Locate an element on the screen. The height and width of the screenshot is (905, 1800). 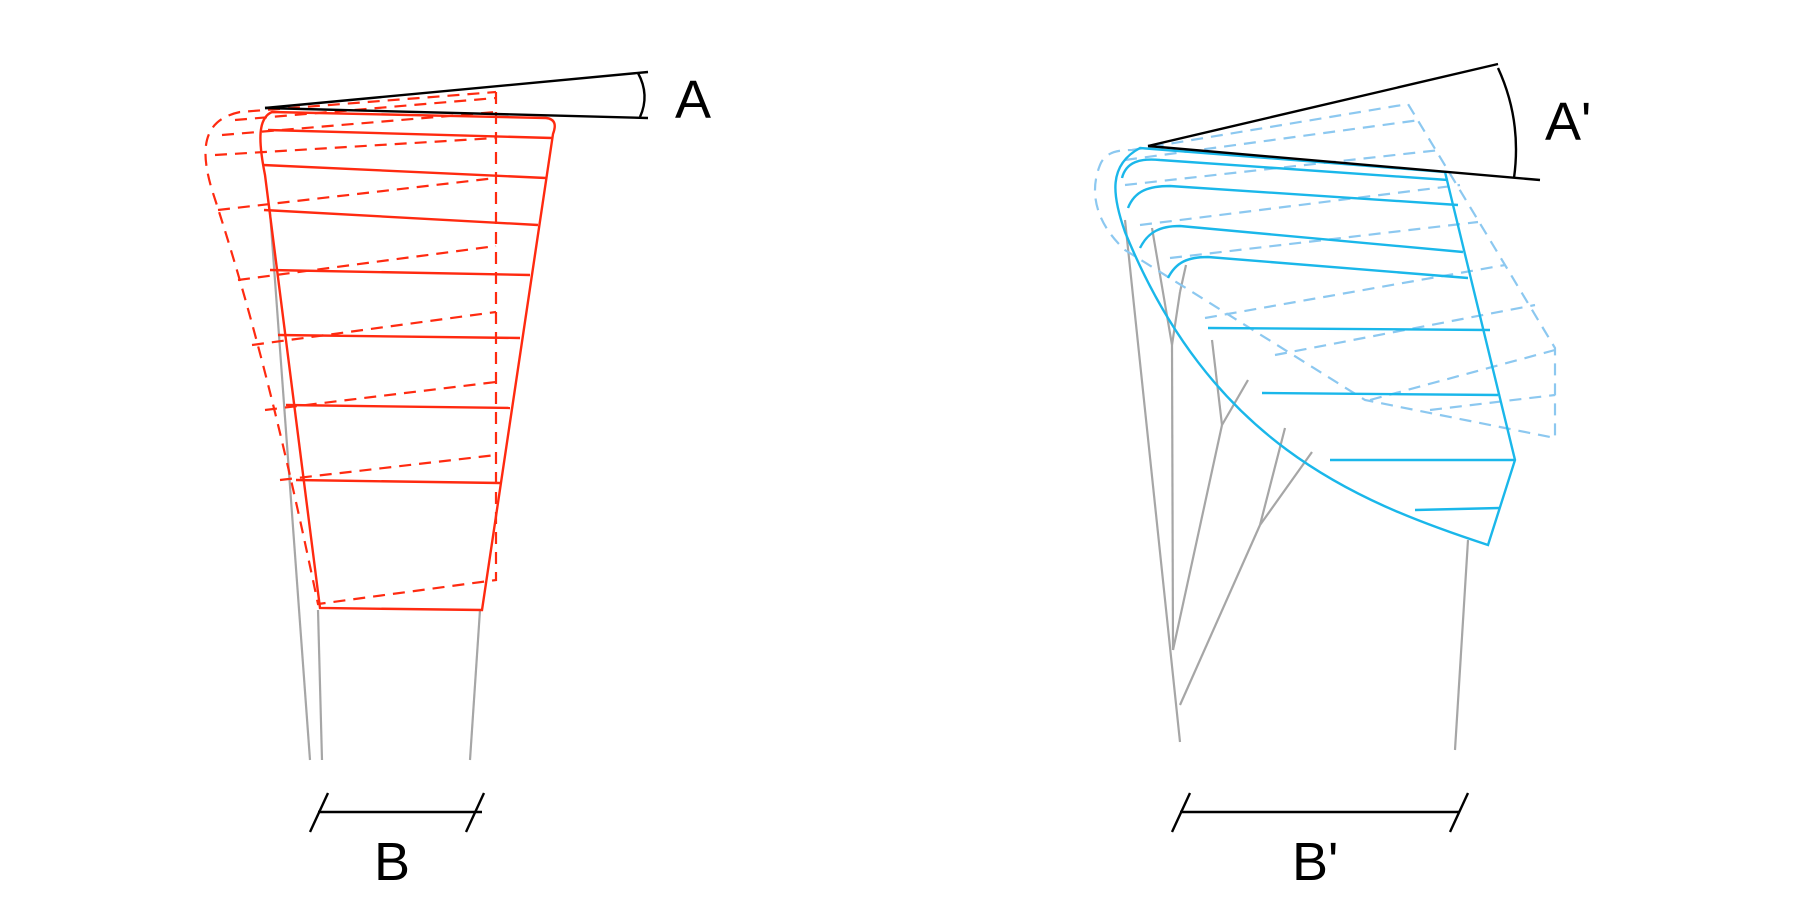
right-support-lines is located at coordinates (1296, 485).